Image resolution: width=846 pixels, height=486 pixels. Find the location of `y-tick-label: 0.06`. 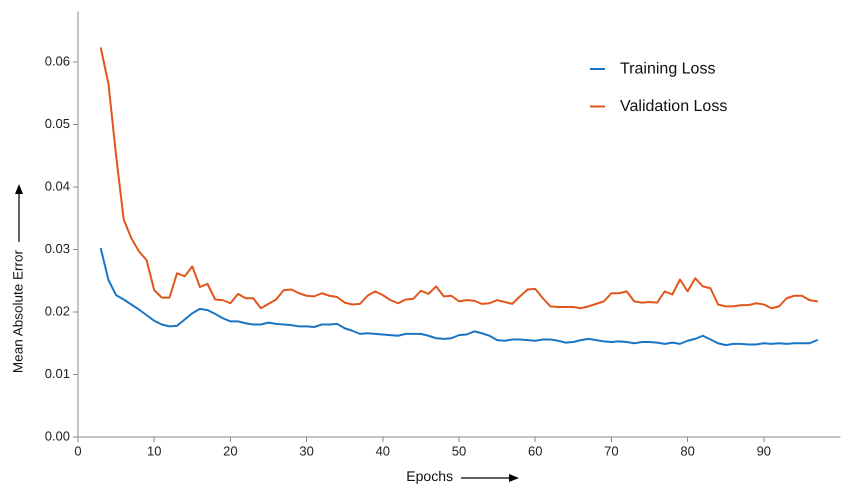

y-tick-label: 0.06 is located at coordinates (57, 61).